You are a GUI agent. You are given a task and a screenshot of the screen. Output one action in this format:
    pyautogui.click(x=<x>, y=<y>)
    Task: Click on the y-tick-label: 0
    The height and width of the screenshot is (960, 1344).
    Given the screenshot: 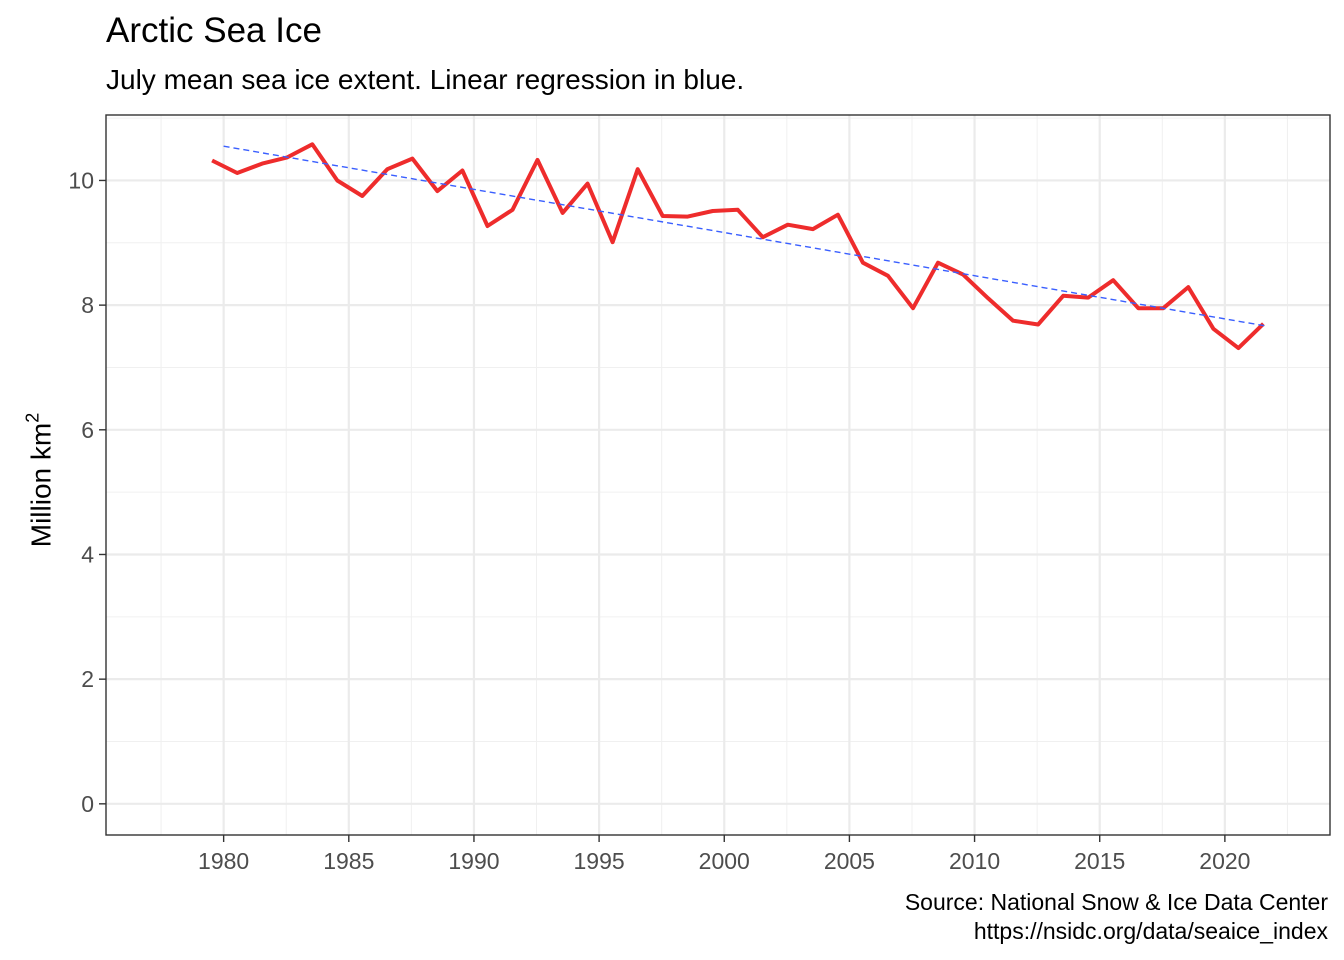 What is the action you would take?
    pyautogui.click(x=87, y=804)
    